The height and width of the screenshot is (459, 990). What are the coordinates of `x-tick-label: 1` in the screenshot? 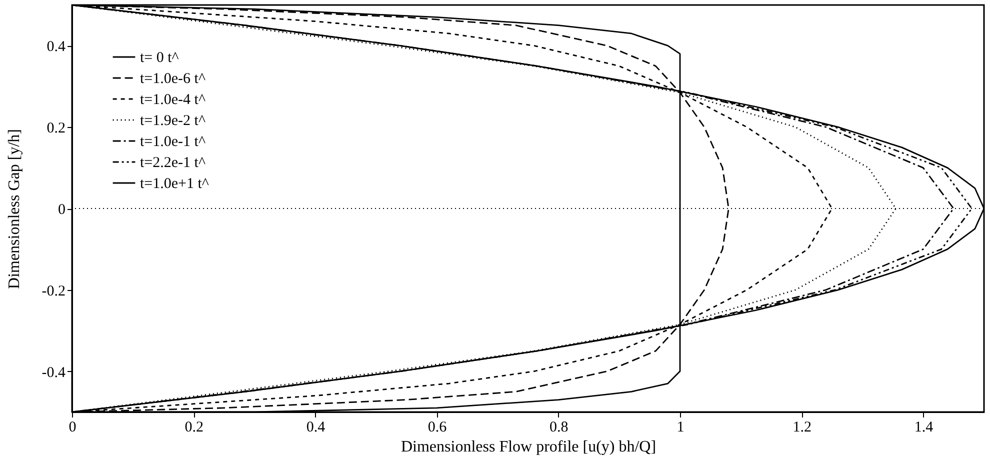 It's located at (680, 428).